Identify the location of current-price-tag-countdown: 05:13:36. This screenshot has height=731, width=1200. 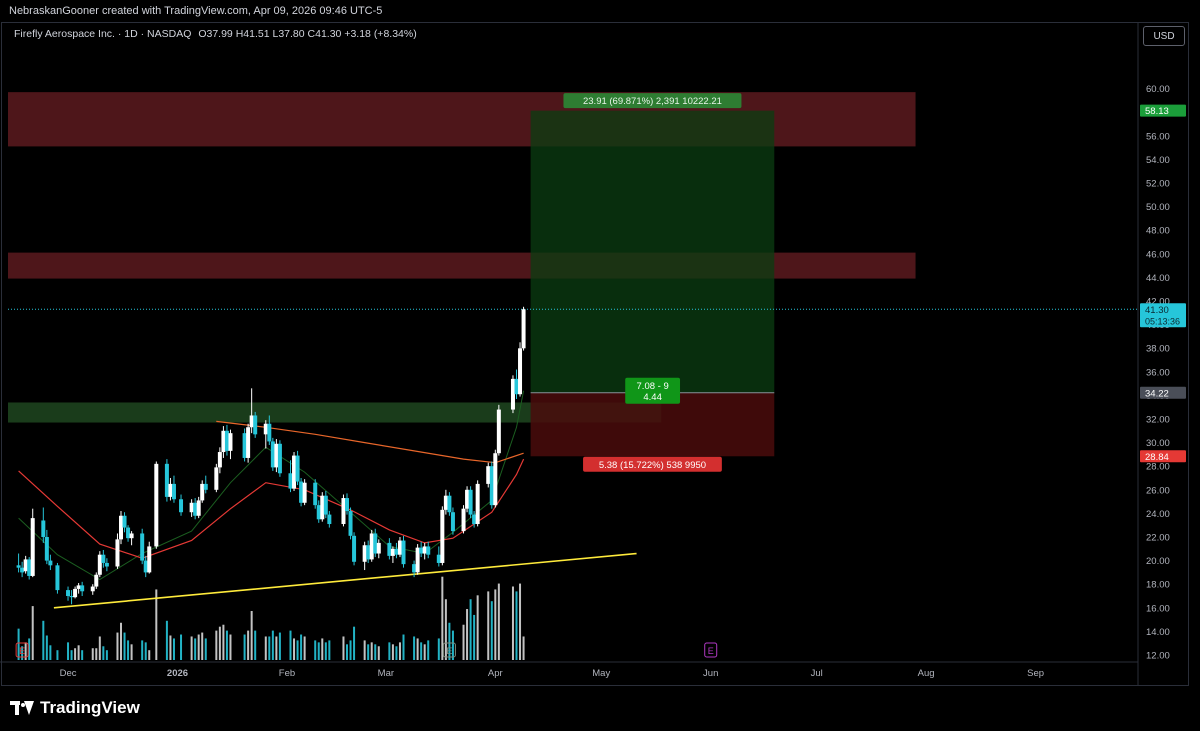
(1162, 321).